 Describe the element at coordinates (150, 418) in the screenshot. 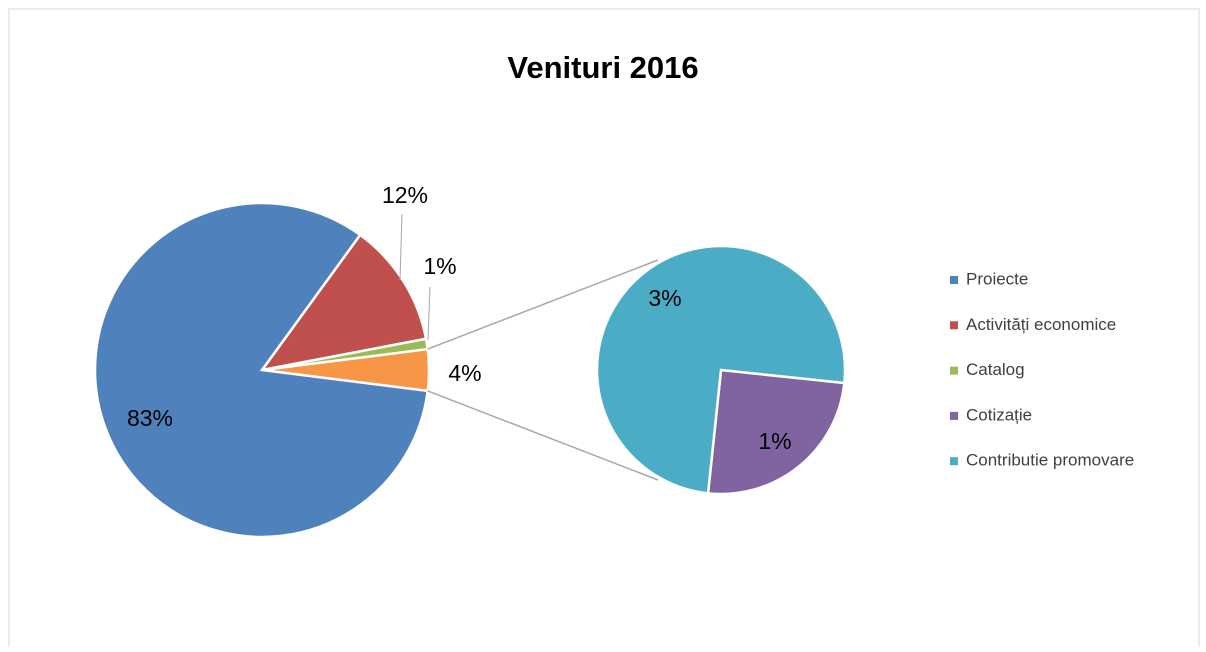

I see `data-label: 83%` at that location.